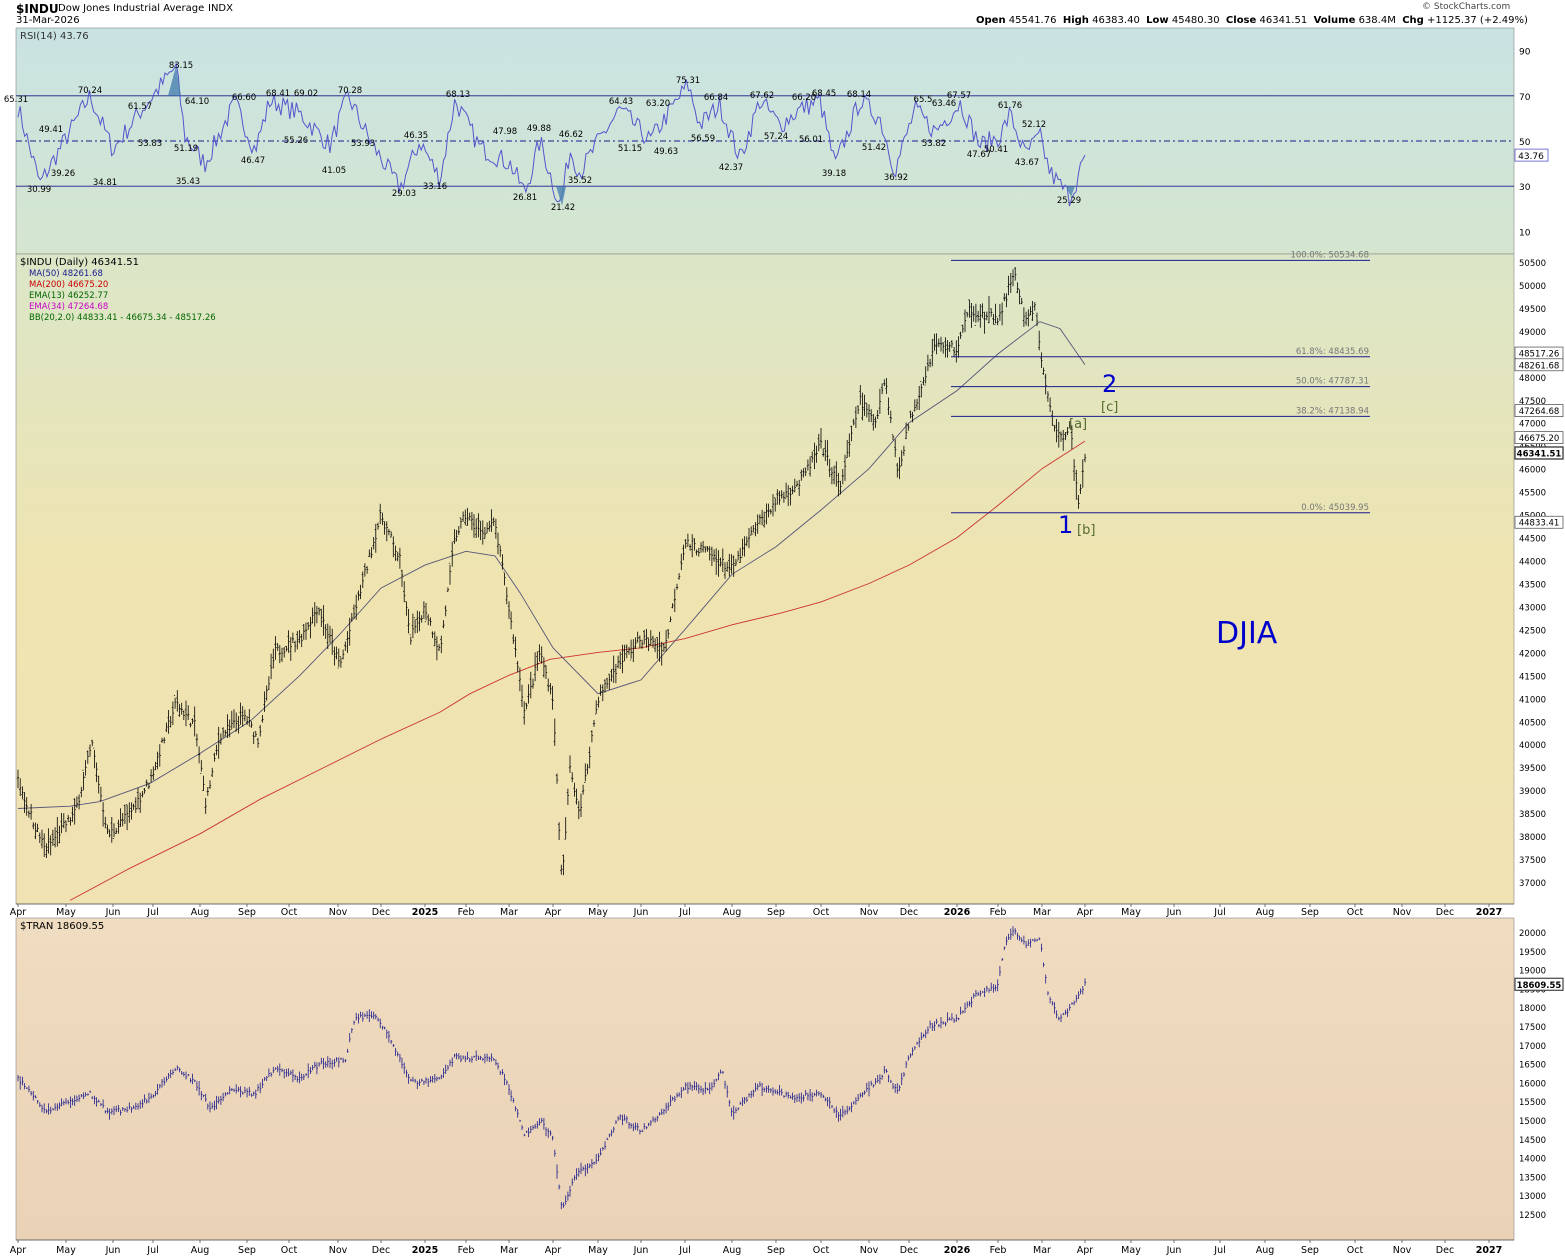  Describe the element at coordinates (580, 181) in the screenshot. I see `rsi-trough-label: 35.52` at that location.